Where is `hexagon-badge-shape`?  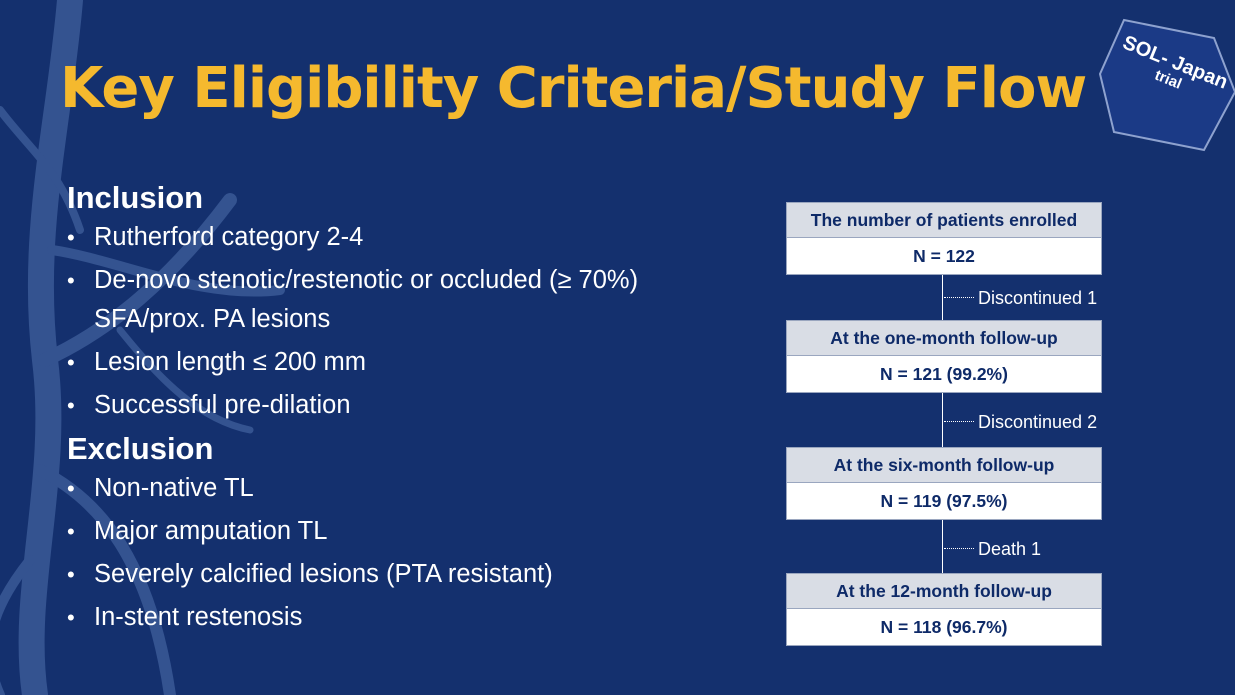
hexagon-badge-shape is located at coordinates (1166, 85).